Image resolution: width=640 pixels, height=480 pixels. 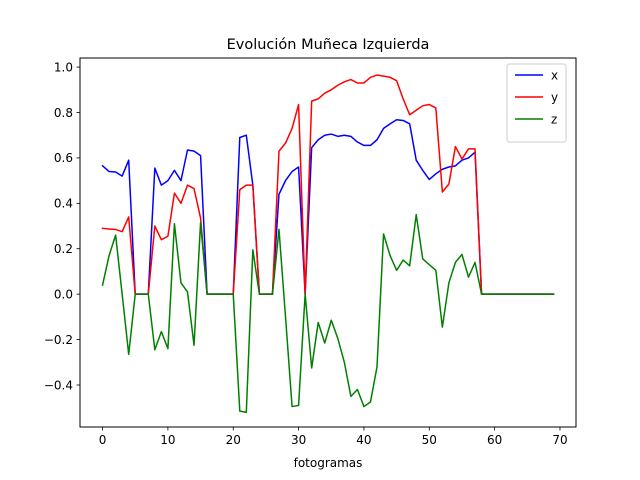 What do you see at coordinates (58, 385) in the screenshot?
I see `y-tick-label: −0.4` at bounding box center [58, 385].